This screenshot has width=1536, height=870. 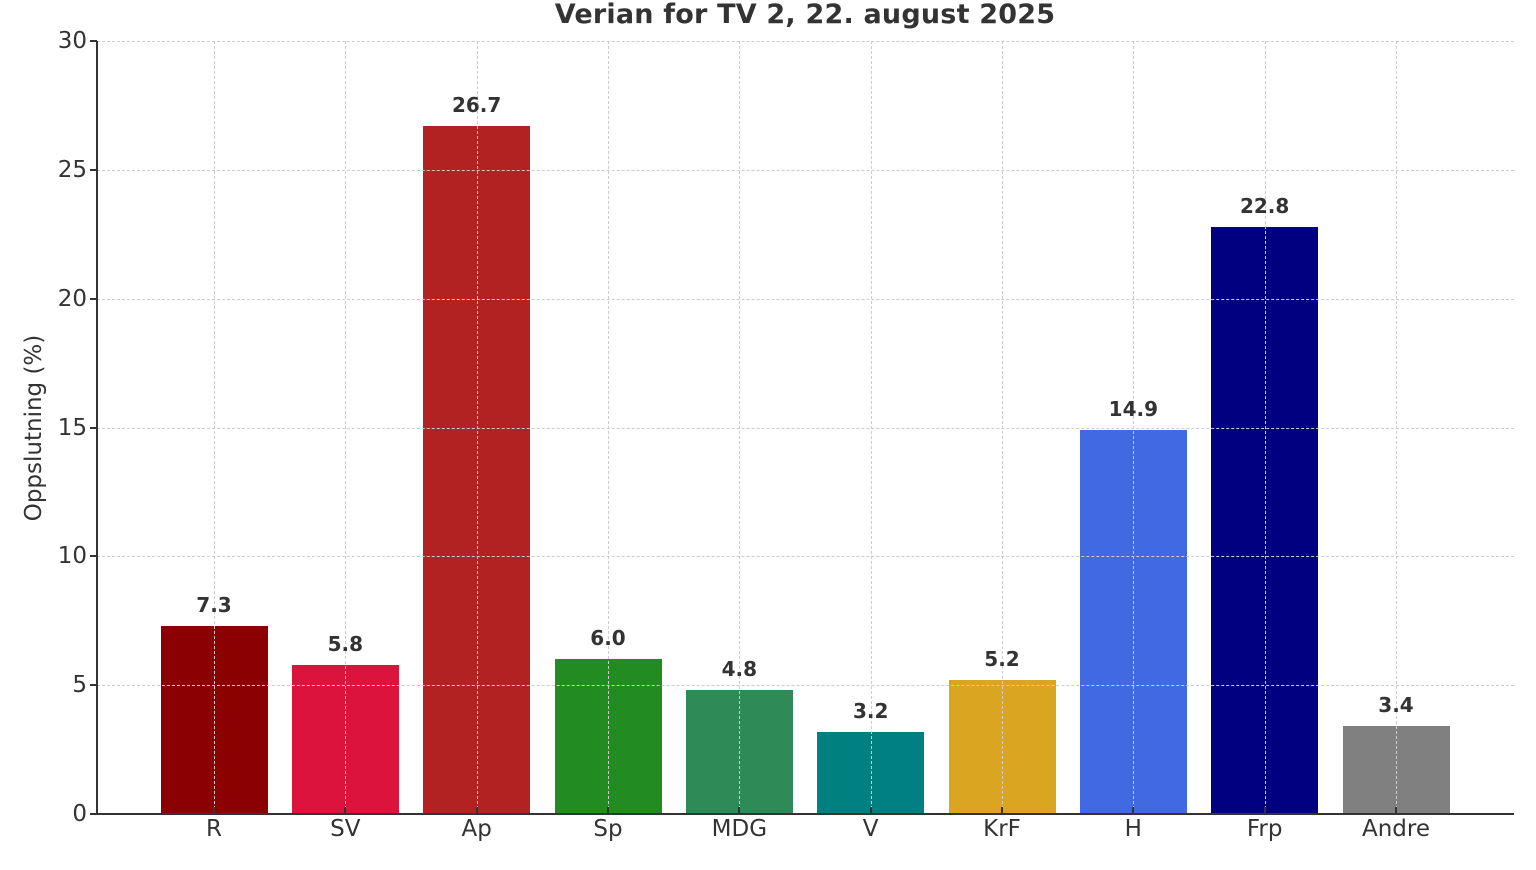 What do you see at coordinates (1002, 829) in the screenshot?
I see `x-tick-label: KrF` at bounding box center [1002, 829].